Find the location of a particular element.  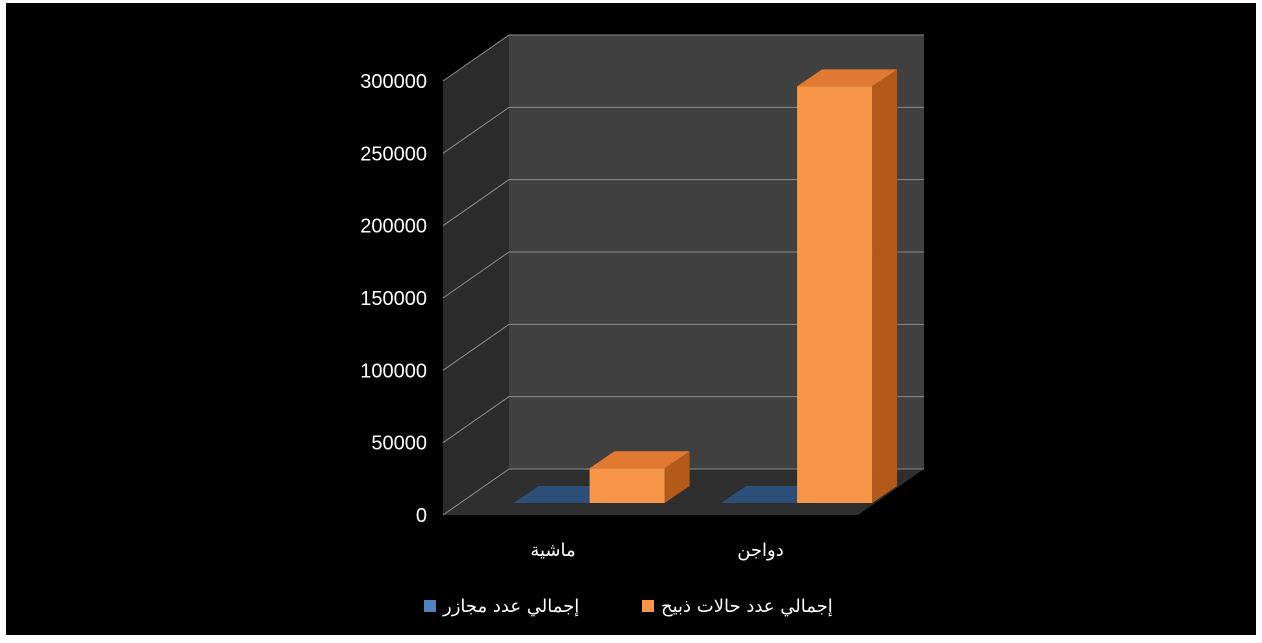

x-category-label: دواجن is located at coordinates (760, 550).